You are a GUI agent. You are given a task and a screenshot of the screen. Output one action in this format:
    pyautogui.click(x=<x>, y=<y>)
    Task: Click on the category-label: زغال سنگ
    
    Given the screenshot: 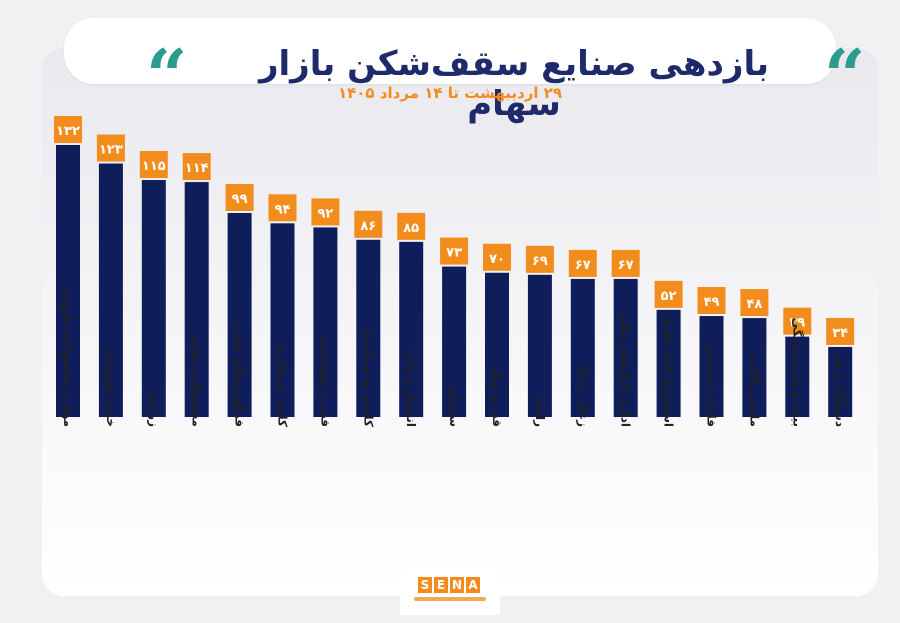 What is the action you would take?
    pyautogui.click(x=583, y=395)
    